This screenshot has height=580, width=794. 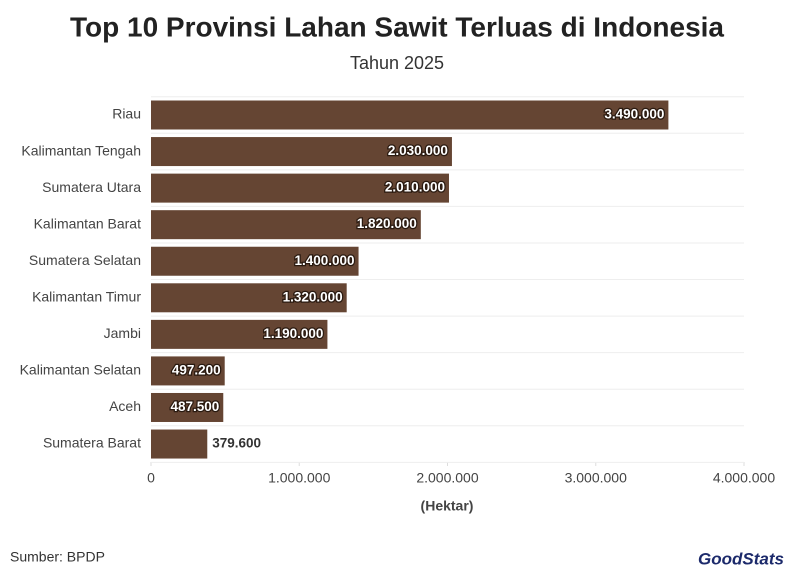 What do you see at coordinates (92, 443) in the screenshot?
I see `y-tick-label: Sumatera Barat` at bounding box center [92, 443].